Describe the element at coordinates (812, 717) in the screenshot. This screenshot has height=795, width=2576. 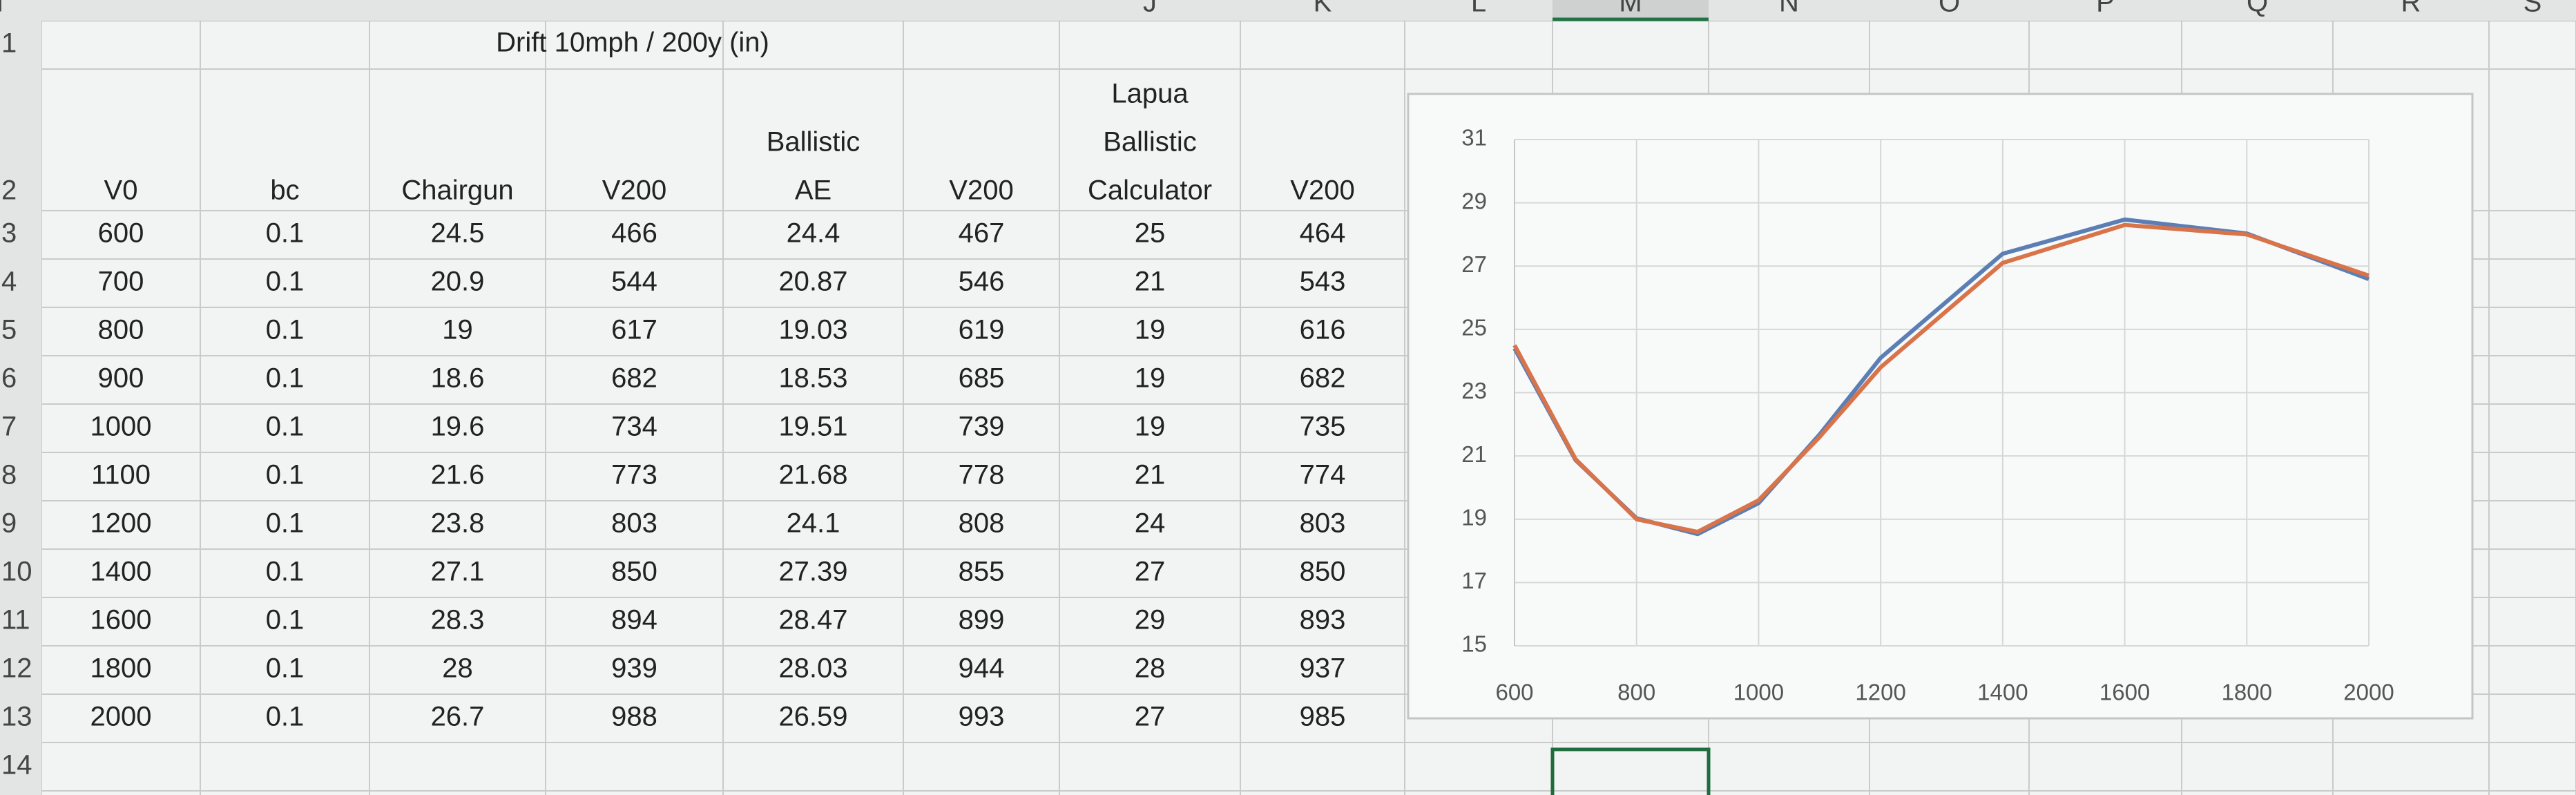
I see `table-cell: 26.59` at that location.